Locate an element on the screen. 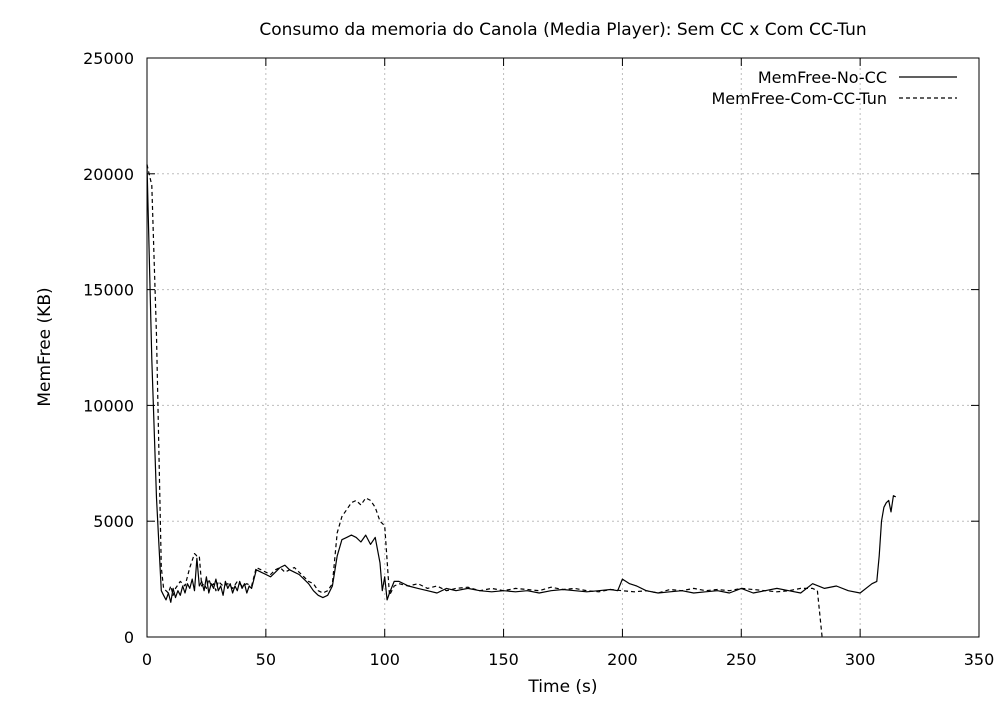 This screenshot has width=1000, height=705. y-tick-label: 20000 is located at coordinates (108, 174).